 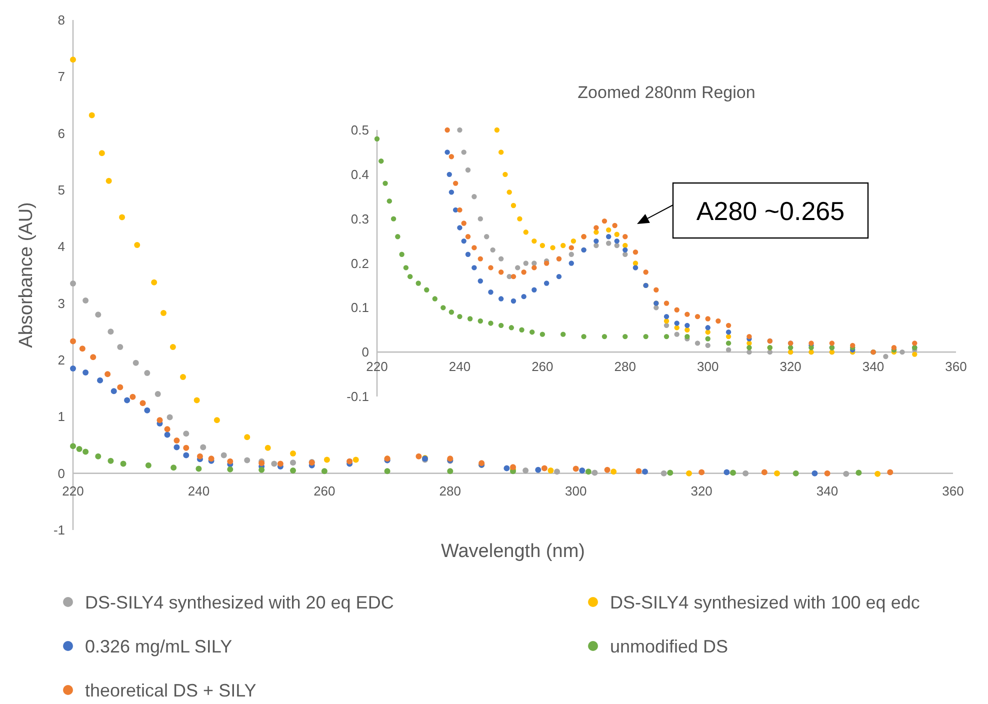 What do you see at coordinates (61, 133) in the screenshot?
I see `y-tick-label: 6` at bounding box center [61, 133].